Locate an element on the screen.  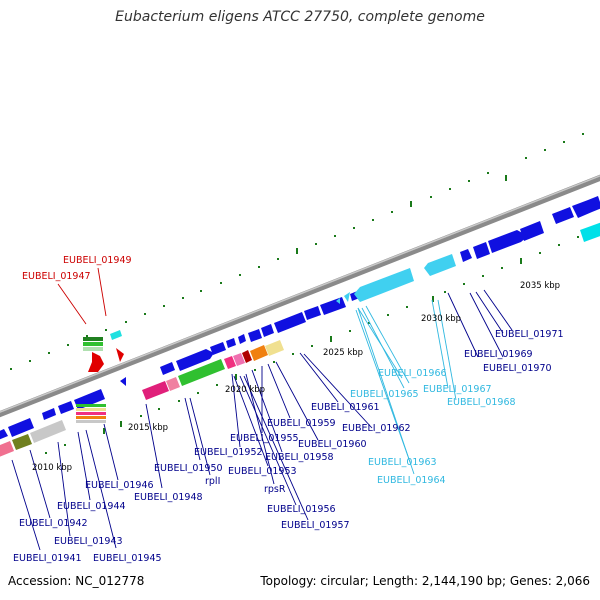
gene-label: EUBELI_01950 is located at coordinates (188, 468).